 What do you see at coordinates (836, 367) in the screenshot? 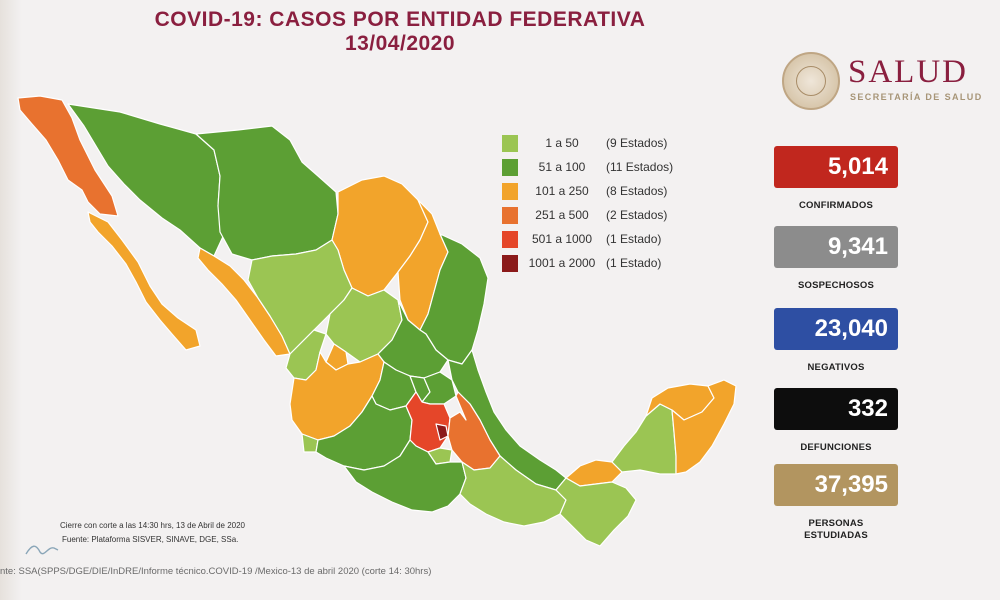
I see `stat-label: NEGATIVOS` at bounding box center [836, 367].